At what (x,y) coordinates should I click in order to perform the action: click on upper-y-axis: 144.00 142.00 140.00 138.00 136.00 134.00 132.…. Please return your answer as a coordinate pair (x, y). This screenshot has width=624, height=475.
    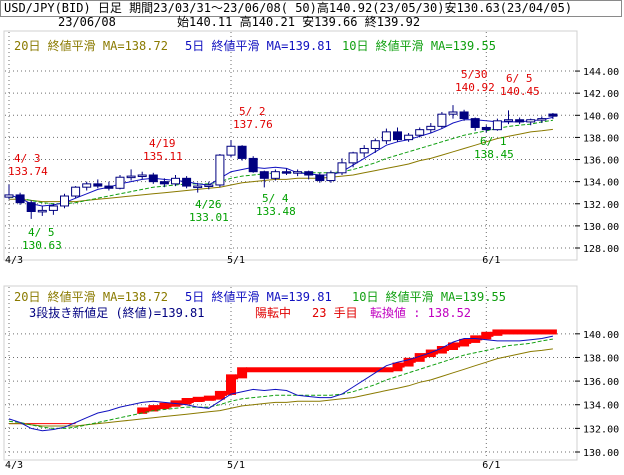
    Looking at the image, I should click on (597, 161).